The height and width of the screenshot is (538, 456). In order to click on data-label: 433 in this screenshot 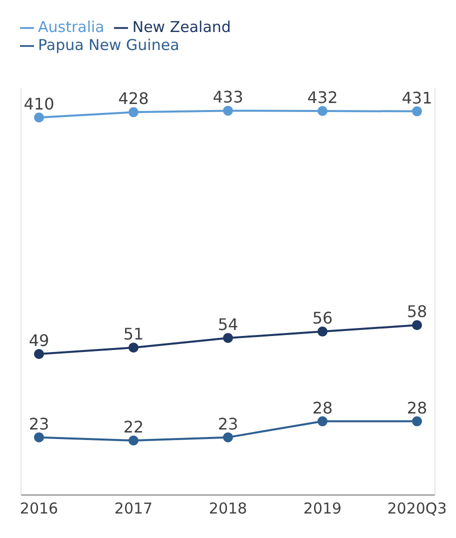, I will do `click(228, 97)`.